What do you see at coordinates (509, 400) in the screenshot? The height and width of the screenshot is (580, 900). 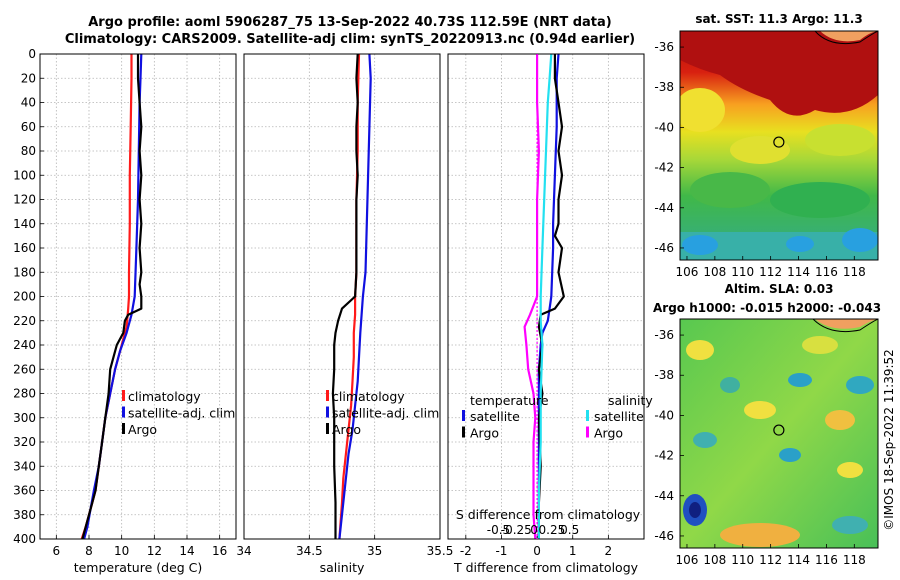 I see `legend-title: temperature` at bounding box center [509, 400].